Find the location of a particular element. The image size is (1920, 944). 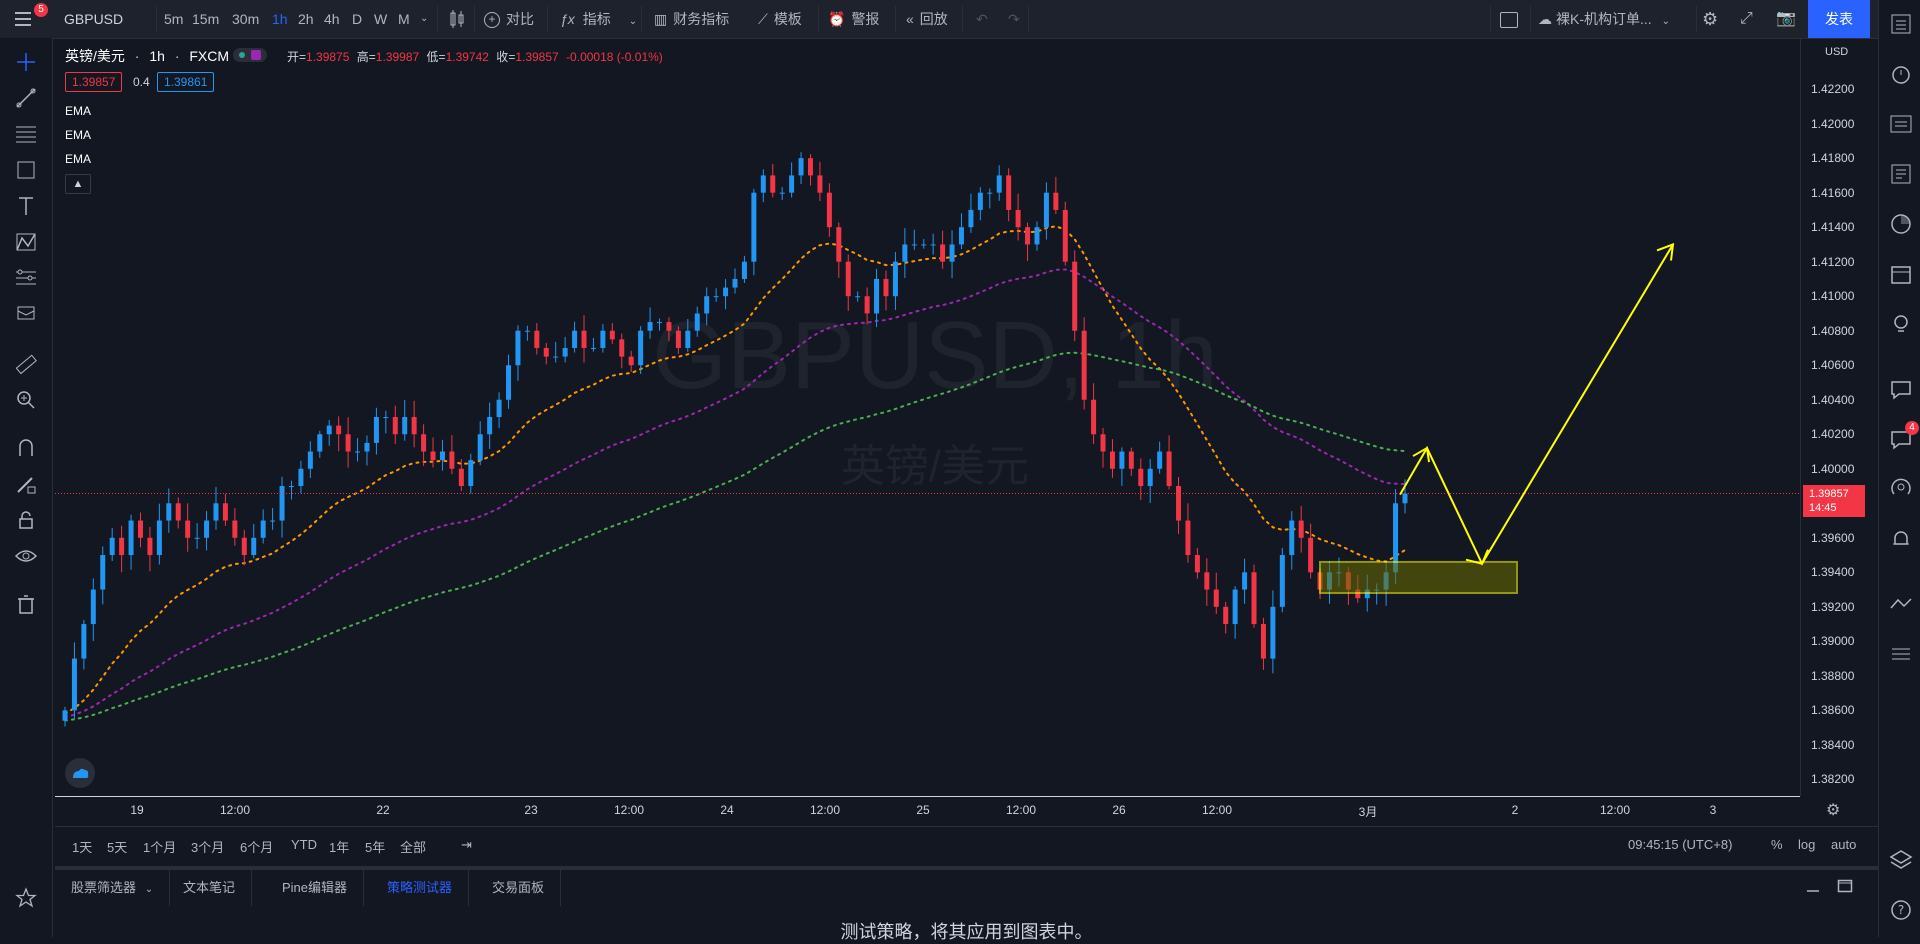

clock-display: 09:45:15 (UTC+8) is located at coordinates (1680, 844).